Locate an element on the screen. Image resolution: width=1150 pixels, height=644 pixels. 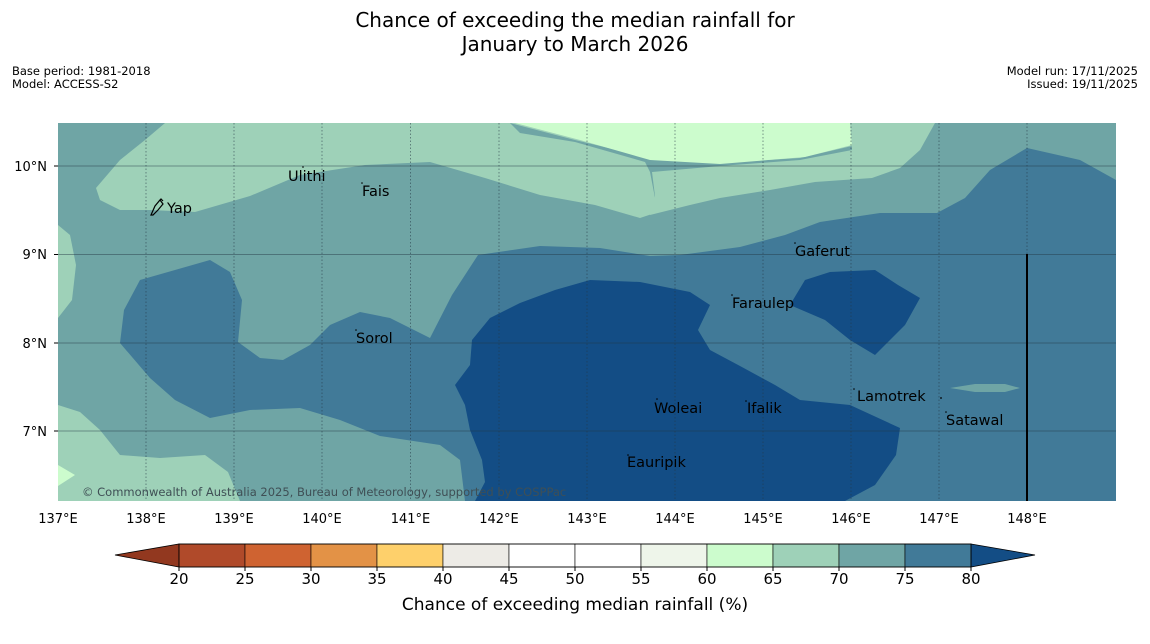
colorbar-tick-label: 75 is located at coordinates (904, 579).